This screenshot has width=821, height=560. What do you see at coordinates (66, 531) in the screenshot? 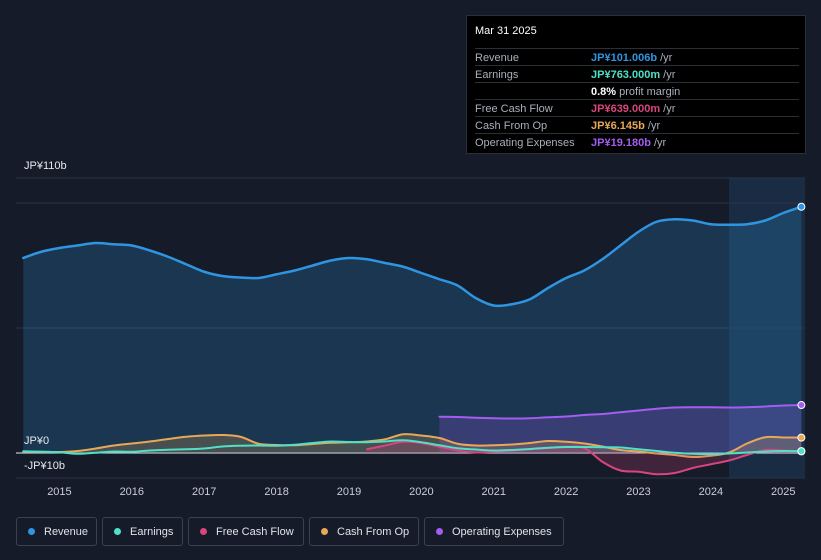
I see `legend-label: Revenue` at bounding box center [66, 531].